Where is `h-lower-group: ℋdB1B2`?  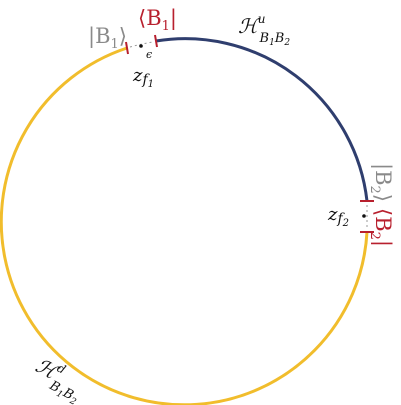
h-lower-group: ℋdB1B2 is located at coordinates (58, 378).